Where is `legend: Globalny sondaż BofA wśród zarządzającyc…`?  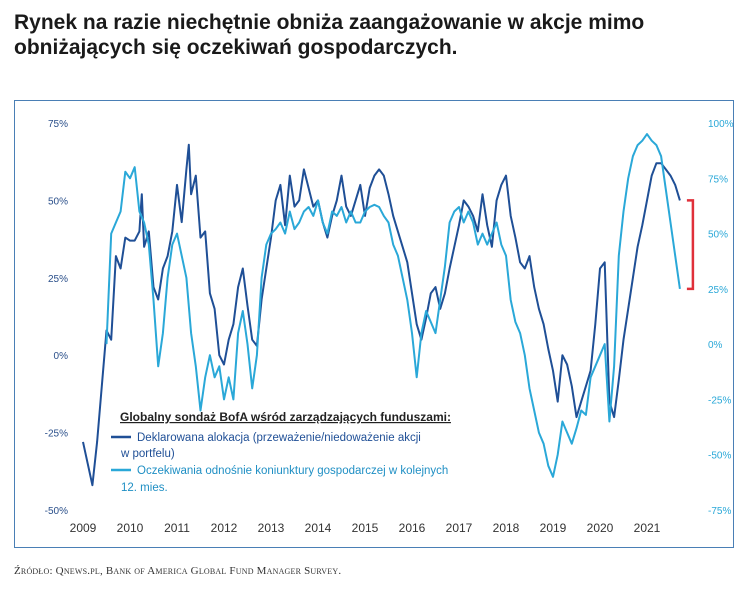
legend: Globalny sondaż BofA wśród zarządzającyc… is located at coordinates (281, 452).